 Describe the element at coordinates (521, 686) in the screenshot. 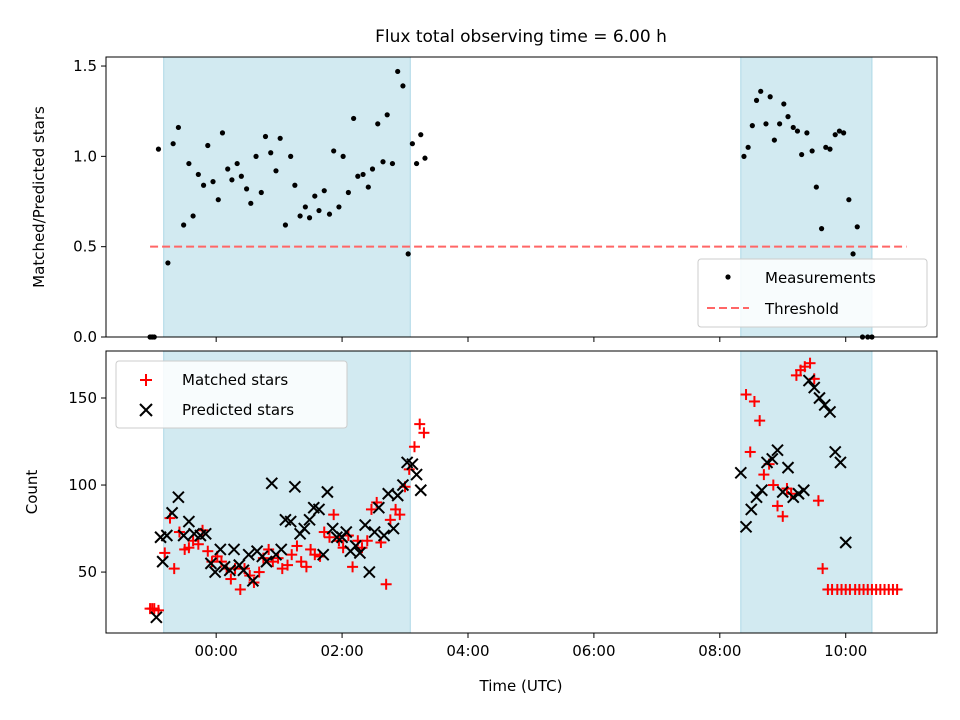

I see `x-axis-label: Time (UTC)` at that location.